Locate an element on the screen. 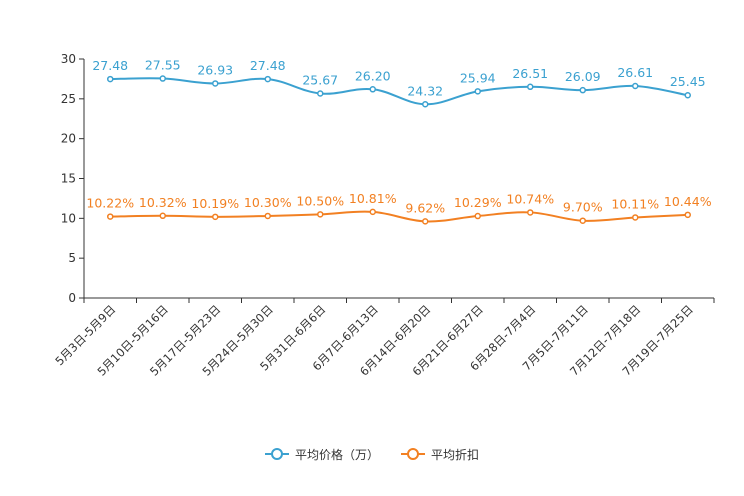  data-label: 26.09 is located at coordinates (583, 76).